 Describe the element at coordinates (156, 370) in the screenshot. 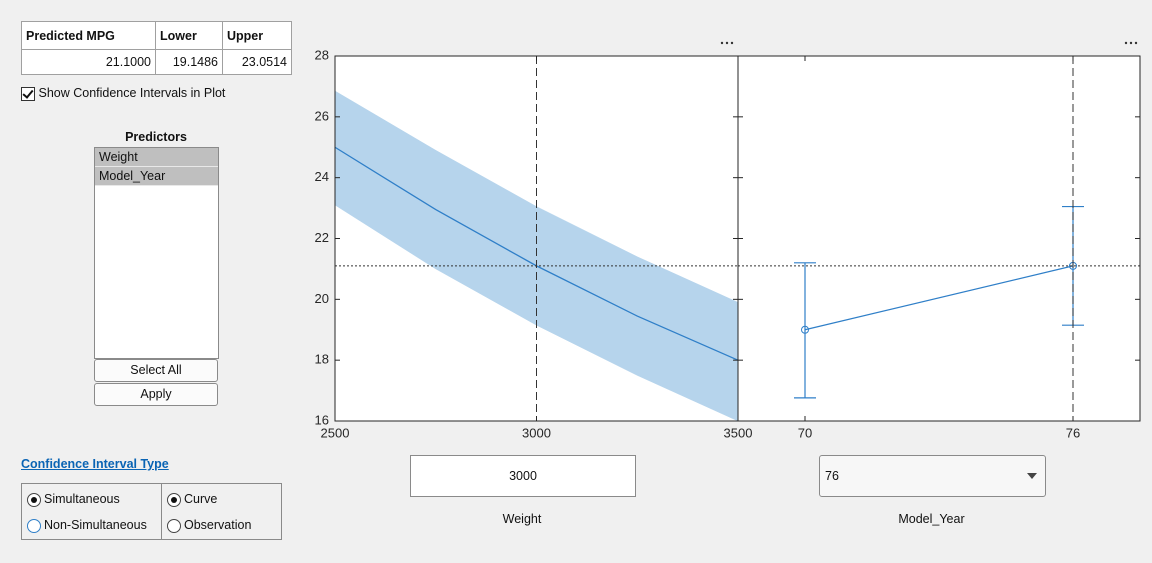

I see `select-all-button: Select All` at that location.